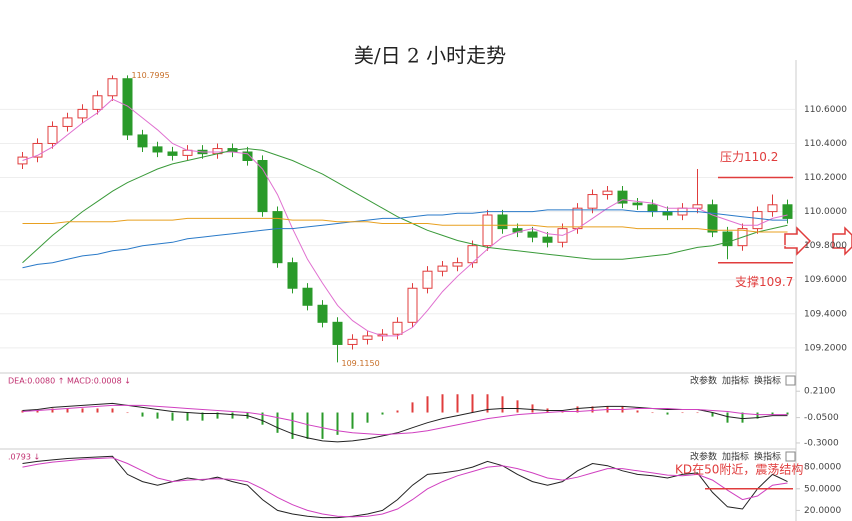 This screenshot has height=521, width=852. What do you see at coordinates (825, 246) in the screenshot?
I see `y-tick-label: 109.8000` at bounding box center [825, 246].